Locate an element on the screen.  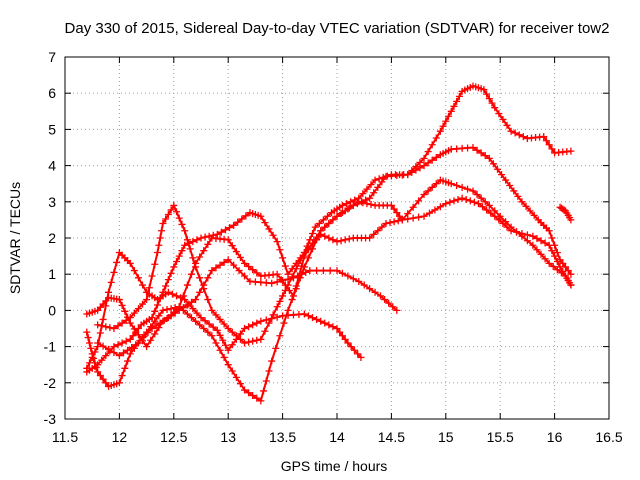
y-tick-label: 3 is located at coordinates (52, 202).